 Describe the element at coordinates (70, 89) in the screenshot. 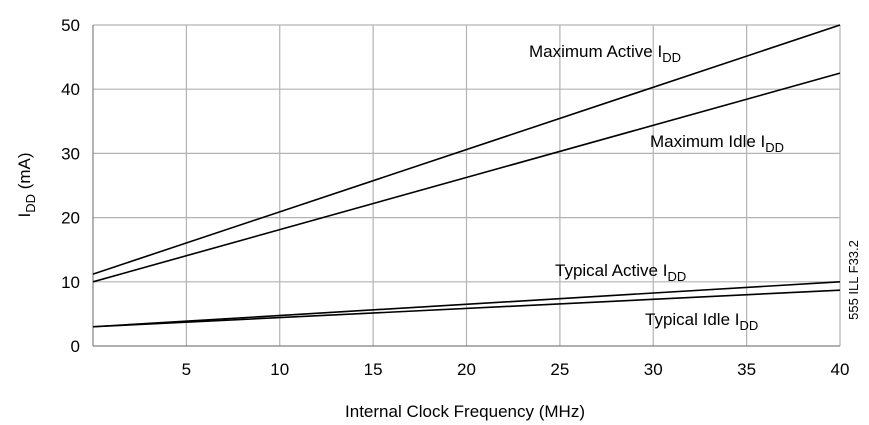

I see `y-tick-label: 40` at that location.